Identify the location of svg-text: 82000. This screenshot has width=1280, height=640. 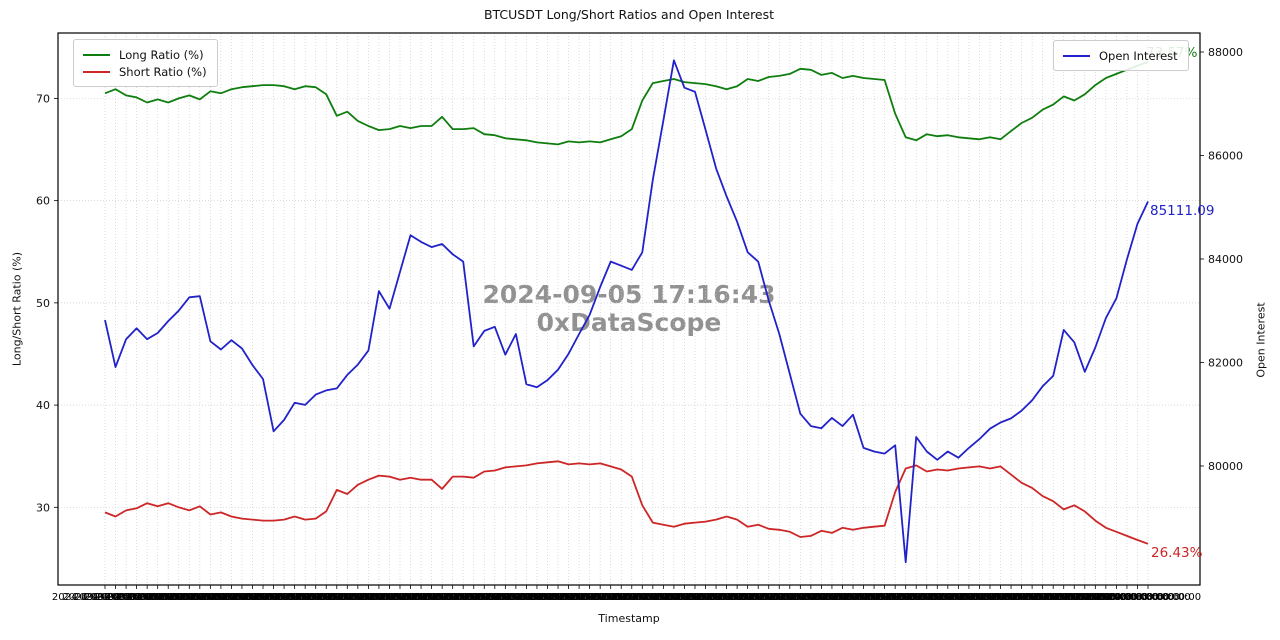
(1225, 362).